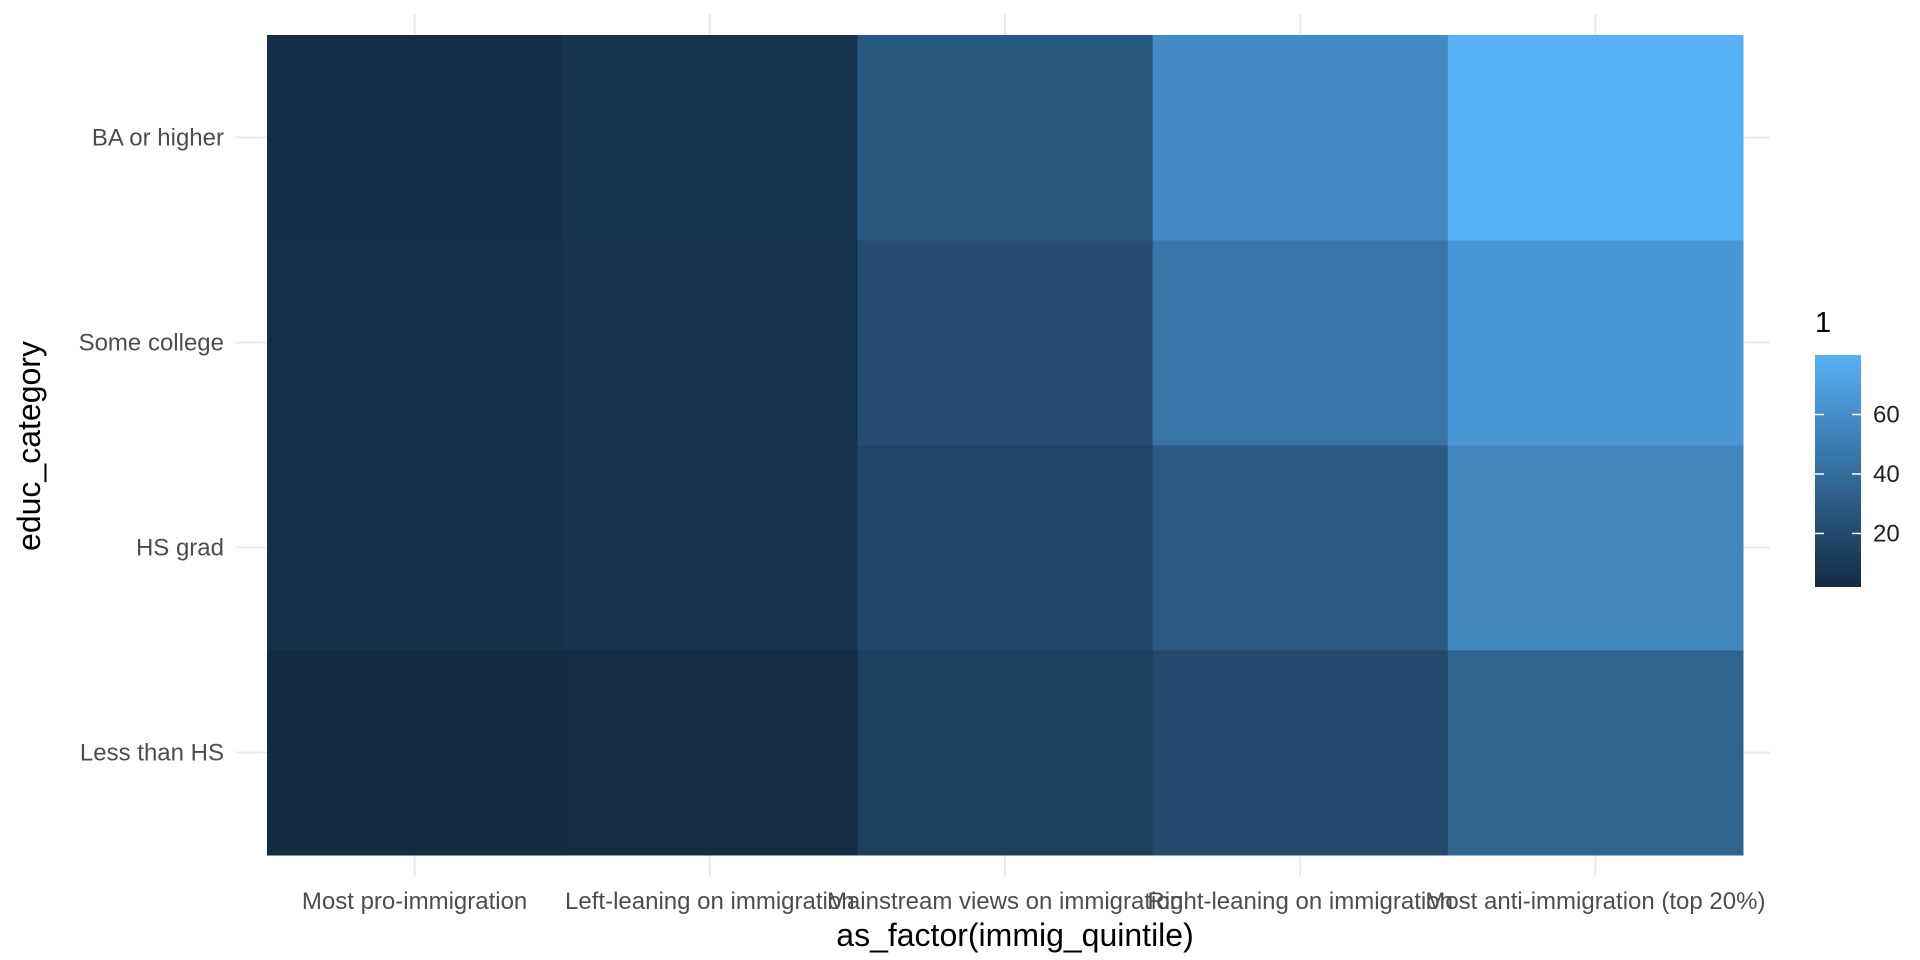 This screenshot has width=1920, height=960. Describe the element at coordinates (1014, 935) in the screenshot. I see `x-axis-title: as_factor(immig_quintile)` at that location.